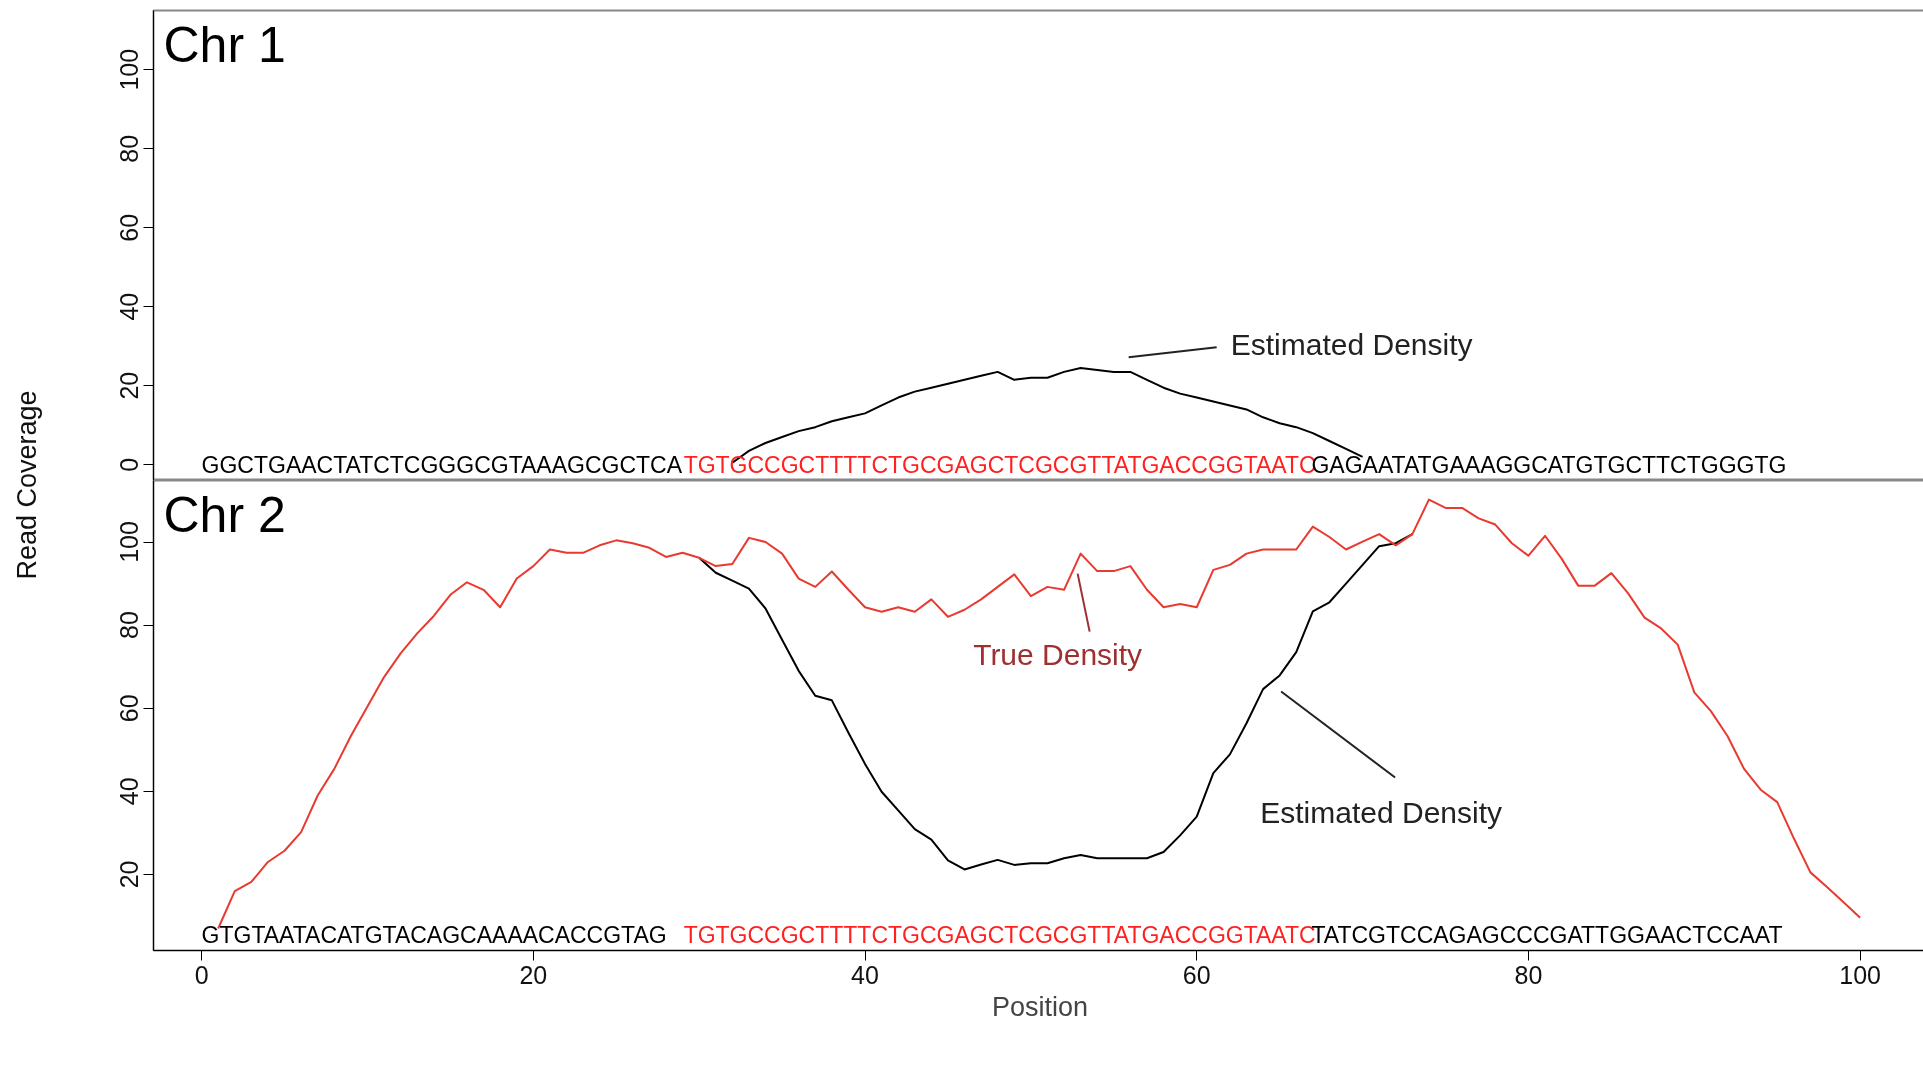 Image resolution: width=1923 pixels, height=1069 pixels. I want to click on x-tick-label: 60, so click(1196, 974).